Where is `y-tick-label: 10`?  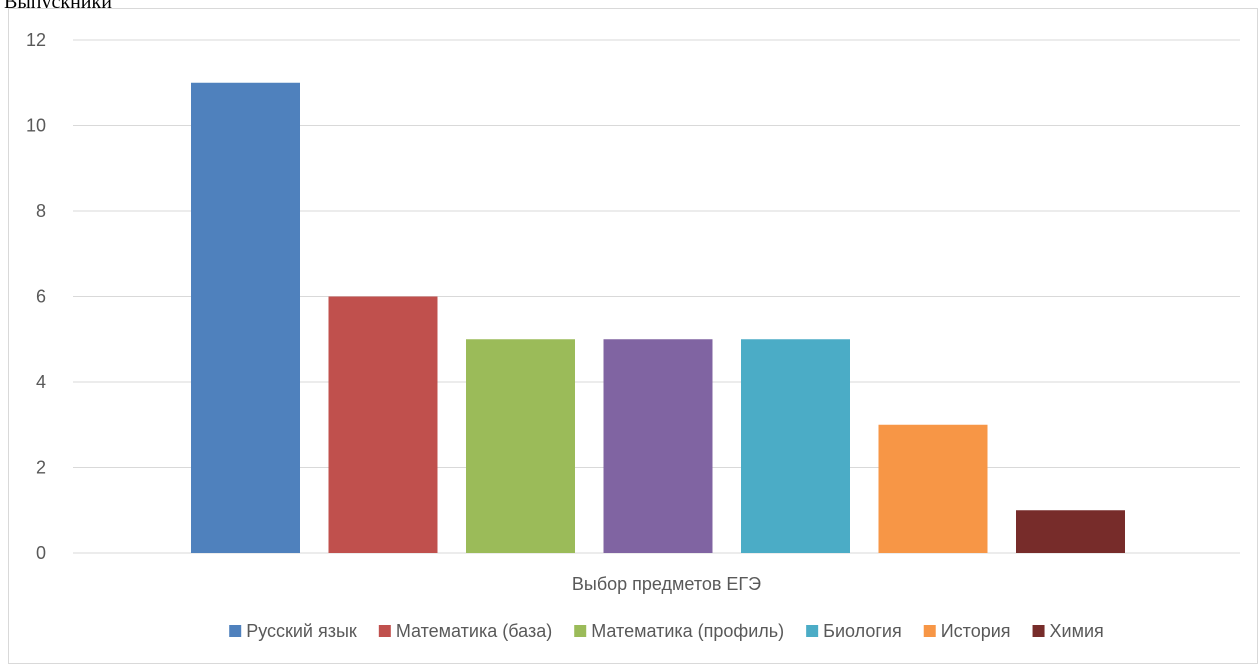 y-tick-label: 10 is located at coordinates (36, 126).